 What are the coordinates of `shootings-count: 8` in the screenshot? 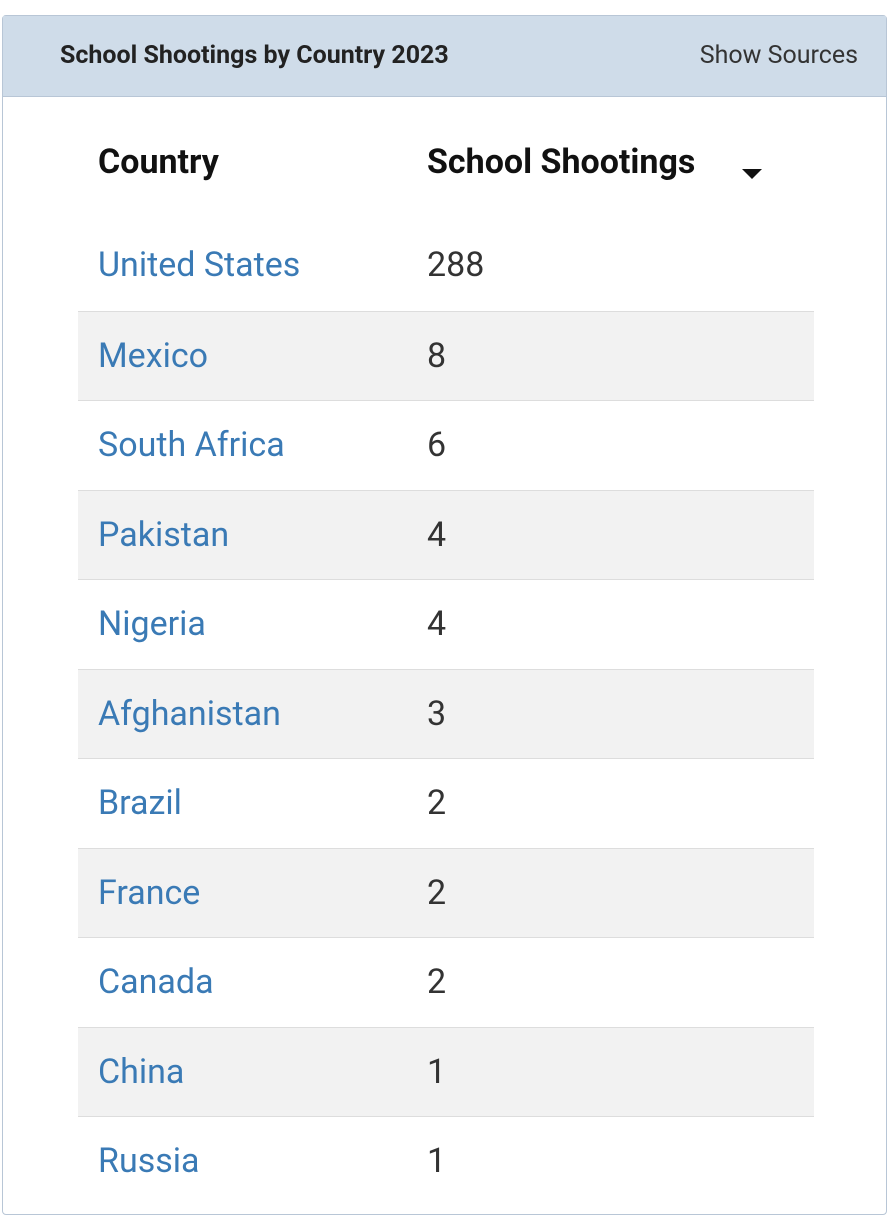 It's located at (437, 355).